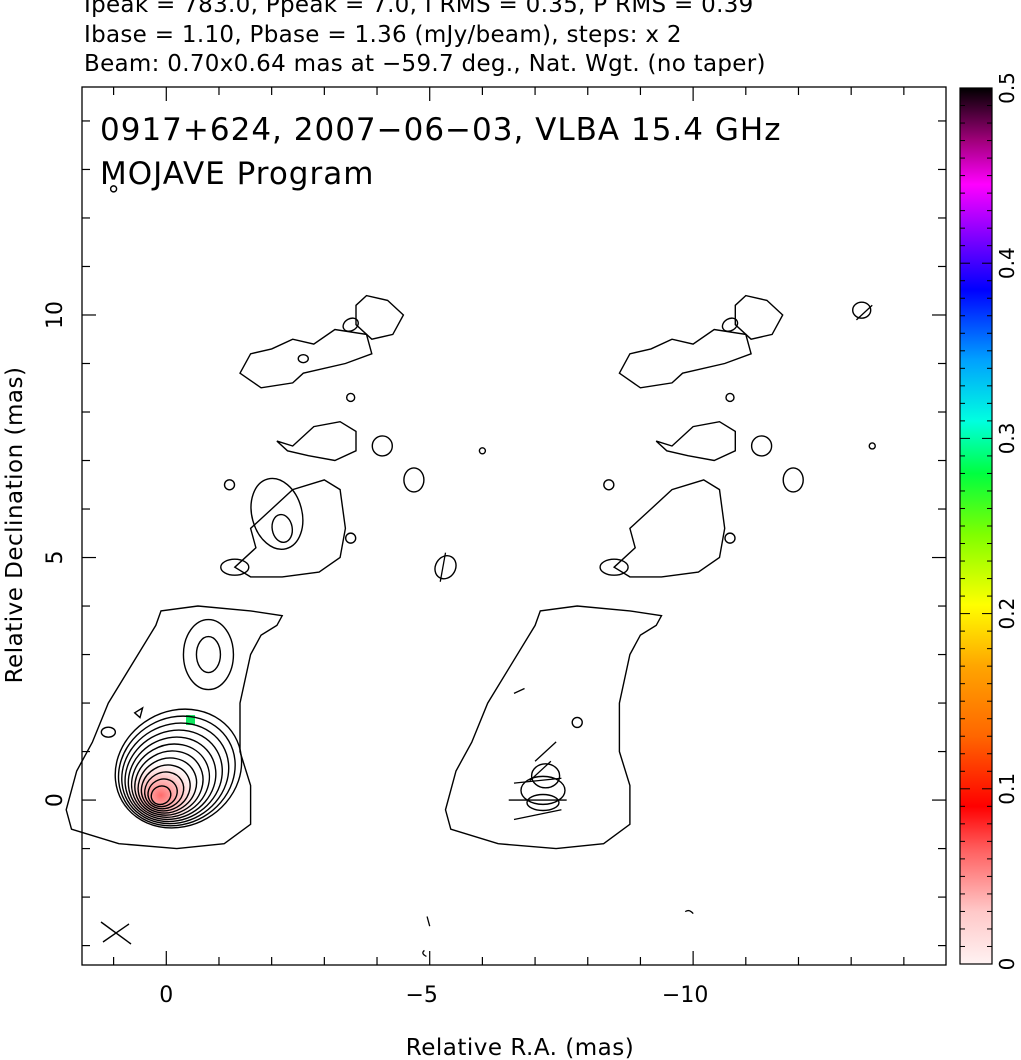 The width and height of the screenshot is (1021, 1060). I want to click on y-tick-label: 10, so click(55, 315).